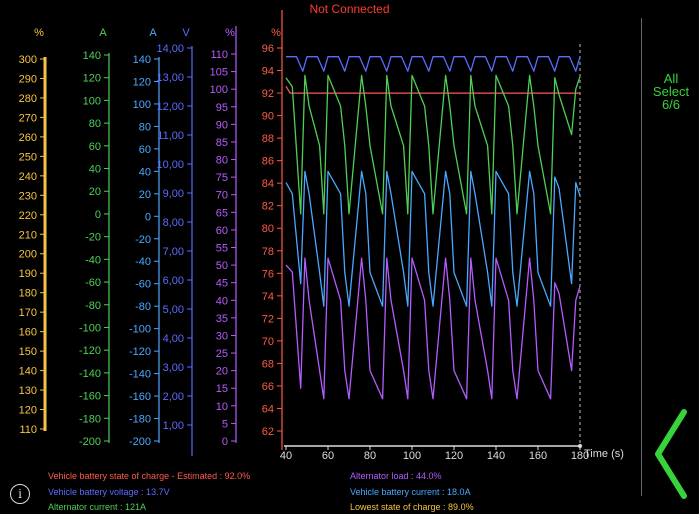  What do you see at coordinates (98, 215) in the screenshot?
I see `axis-tick-label-1: 0` at bounding box center [98, 215].